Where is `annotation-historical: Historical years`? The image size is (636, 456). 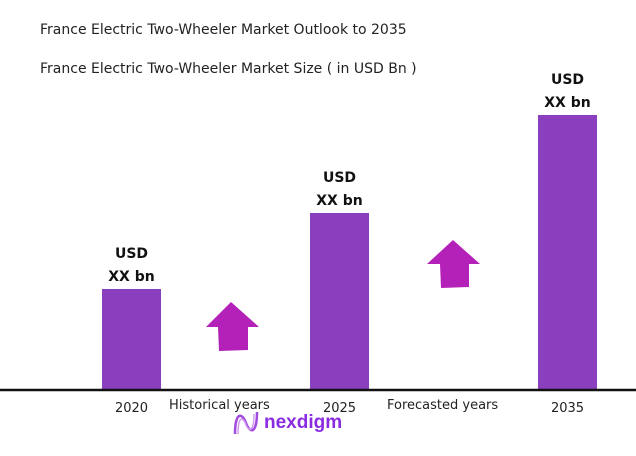 annotation-historical: Historical years is located at coordinates (219, 405).